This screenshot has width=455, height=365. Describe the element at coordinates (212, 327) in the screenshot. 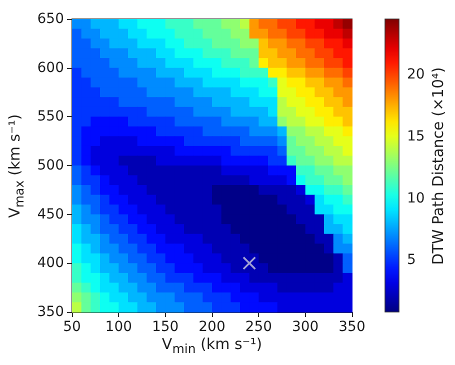

I see `x-tick-label: 200` at that location.